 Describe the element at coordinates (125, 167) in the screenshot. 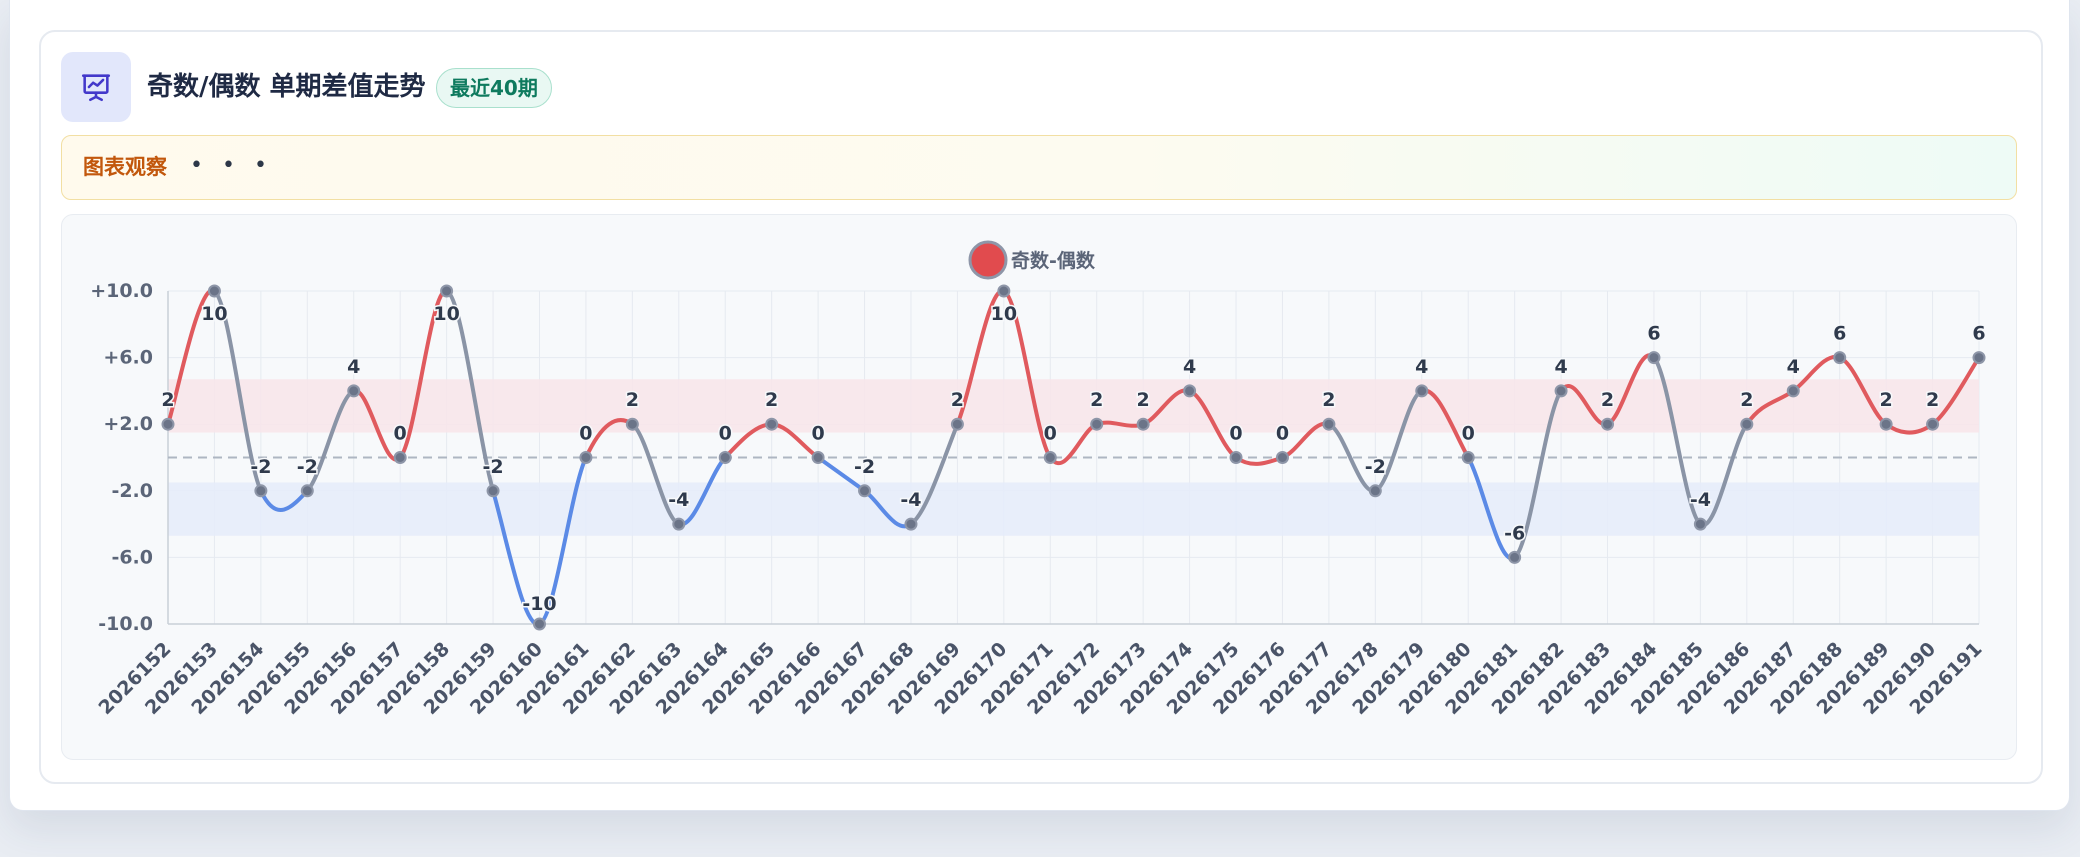

I see `observation-title: 图表观察` at that location.